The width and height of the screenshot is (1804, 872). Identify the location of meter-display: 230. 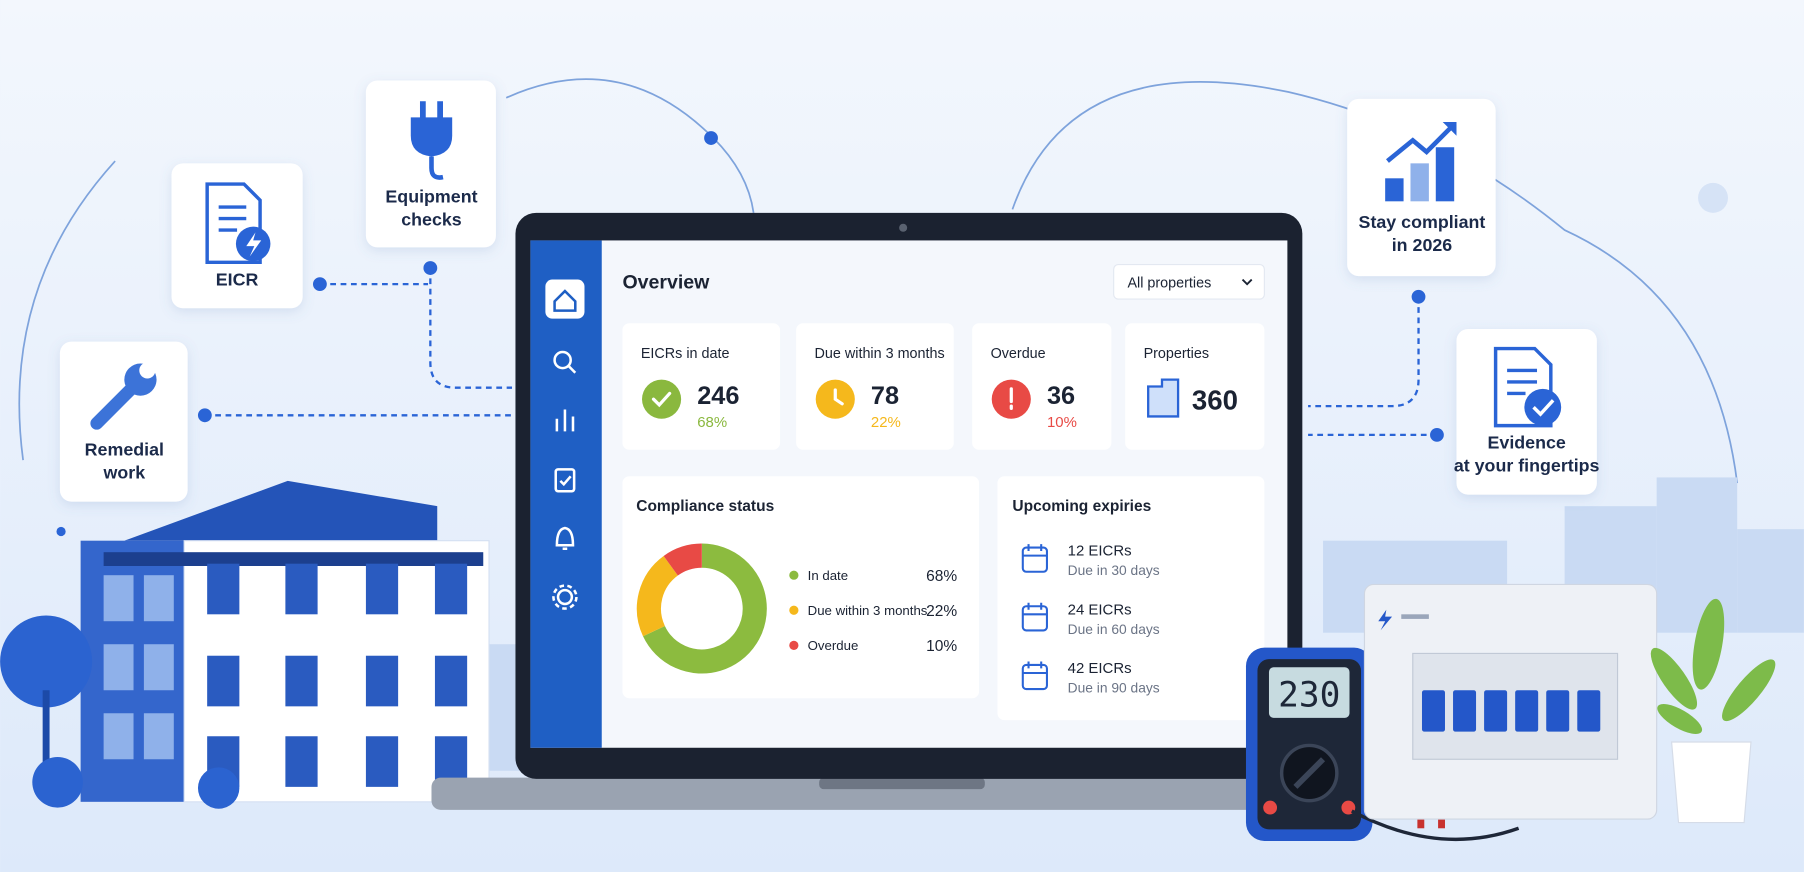
(1309, 695).